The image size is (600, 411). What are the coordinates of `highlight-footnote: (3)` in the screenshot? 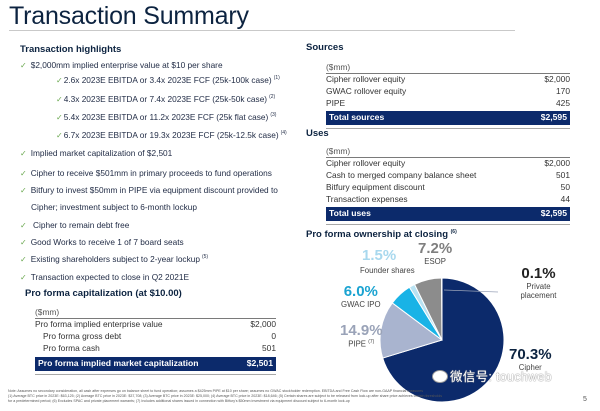 It's located at (273, 115).